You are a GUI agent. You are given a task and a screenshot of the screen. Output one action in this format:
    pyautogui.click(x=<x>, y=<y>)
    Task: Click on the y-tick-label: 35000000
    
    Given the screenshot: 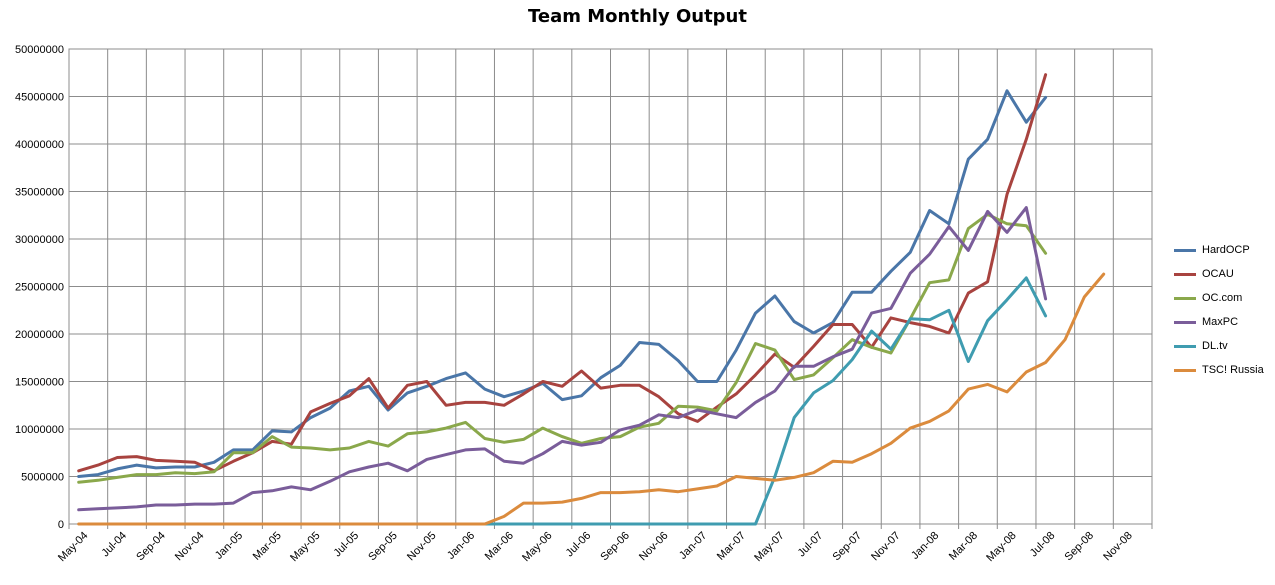 What is the action you would take?
    pyautogui.click(x=39, y=193)
    